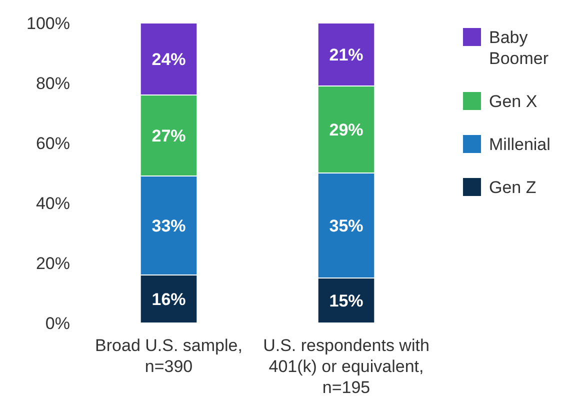 The image size is (565, 415). What do you see at coordinates (57, 323) in the screenshot?
I see `y-tick-label: 0%` at bounding box center [57, 323].